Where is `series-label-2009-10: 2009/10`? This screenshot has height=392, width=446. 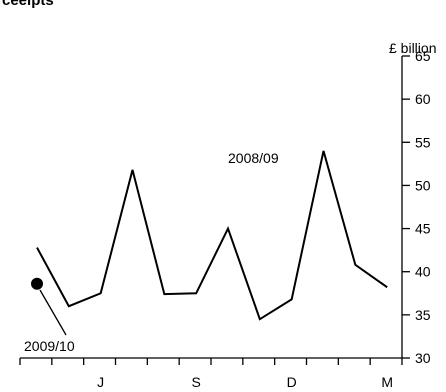
series-label-2009-10: 2009/10 is located at coordinates (49, 346).